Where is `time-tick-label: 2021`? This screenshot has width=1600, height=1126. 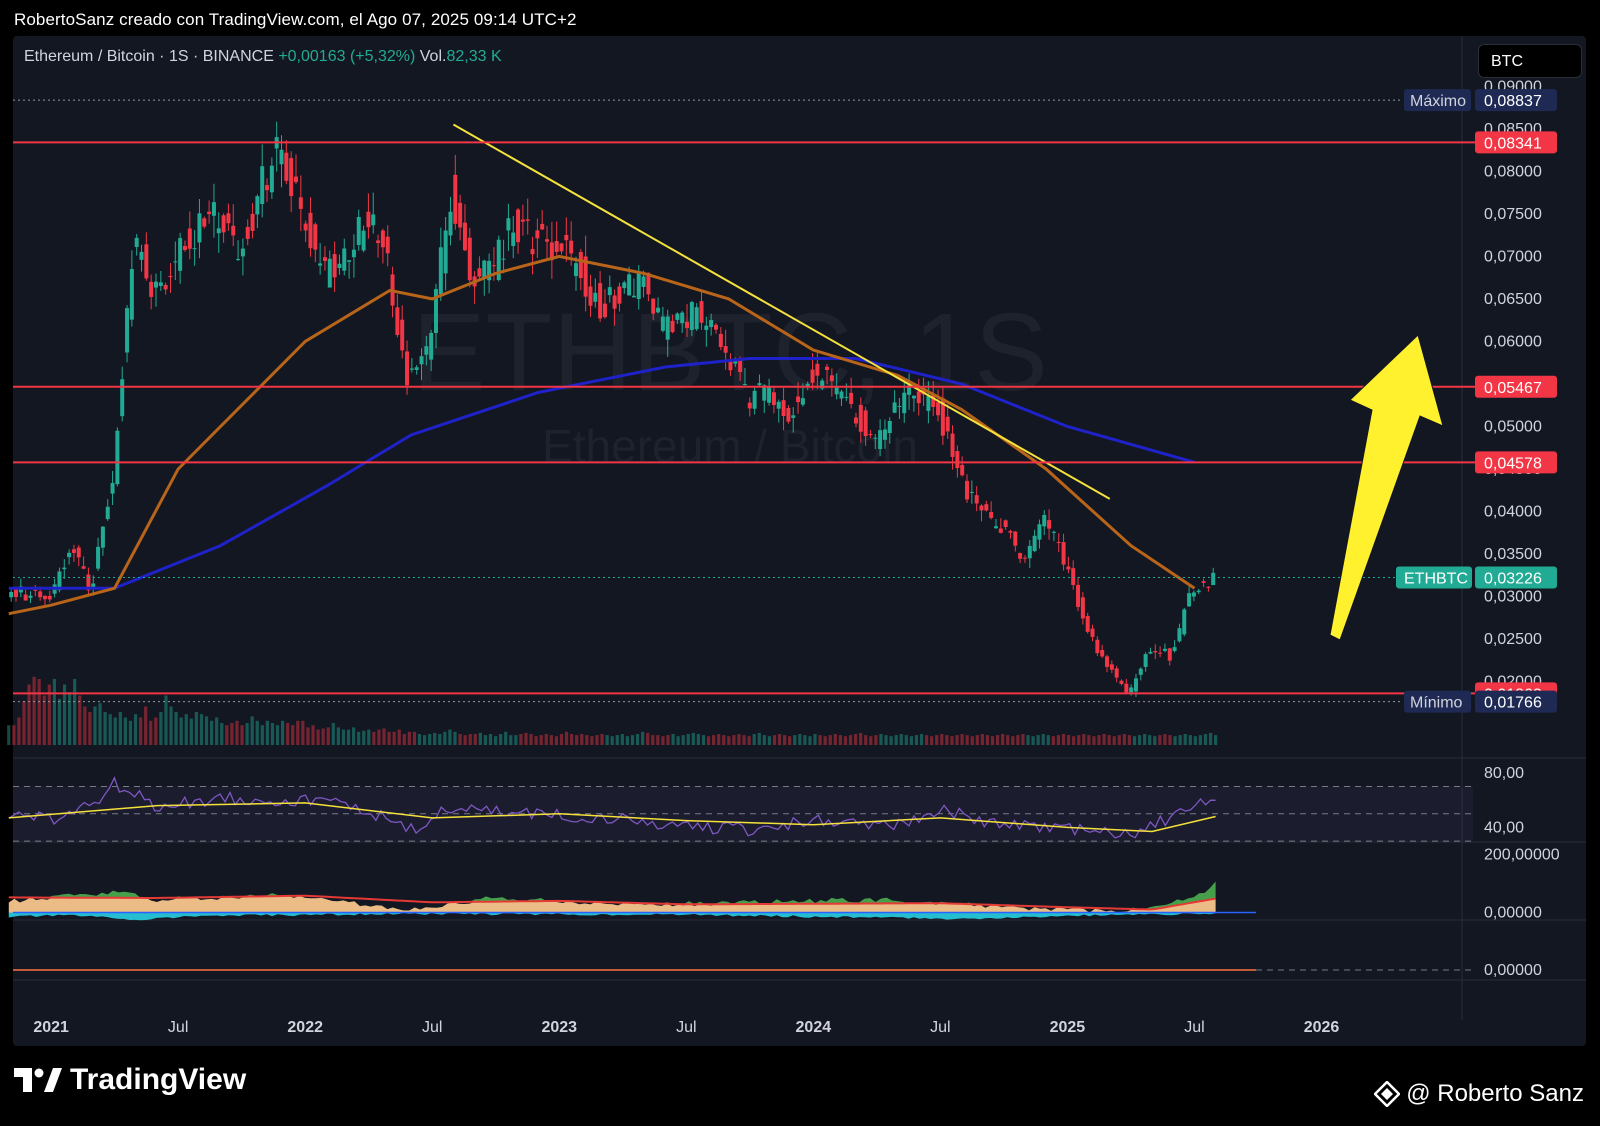
time-tick-label: 2021 is located at coordinates (51, 1027).